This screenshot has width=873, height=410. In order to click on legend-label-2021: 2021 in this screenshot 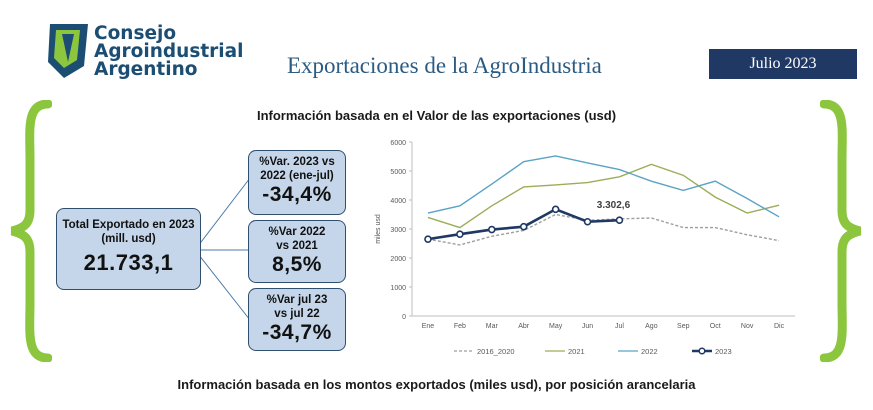, I will do `click(576, 351)`.